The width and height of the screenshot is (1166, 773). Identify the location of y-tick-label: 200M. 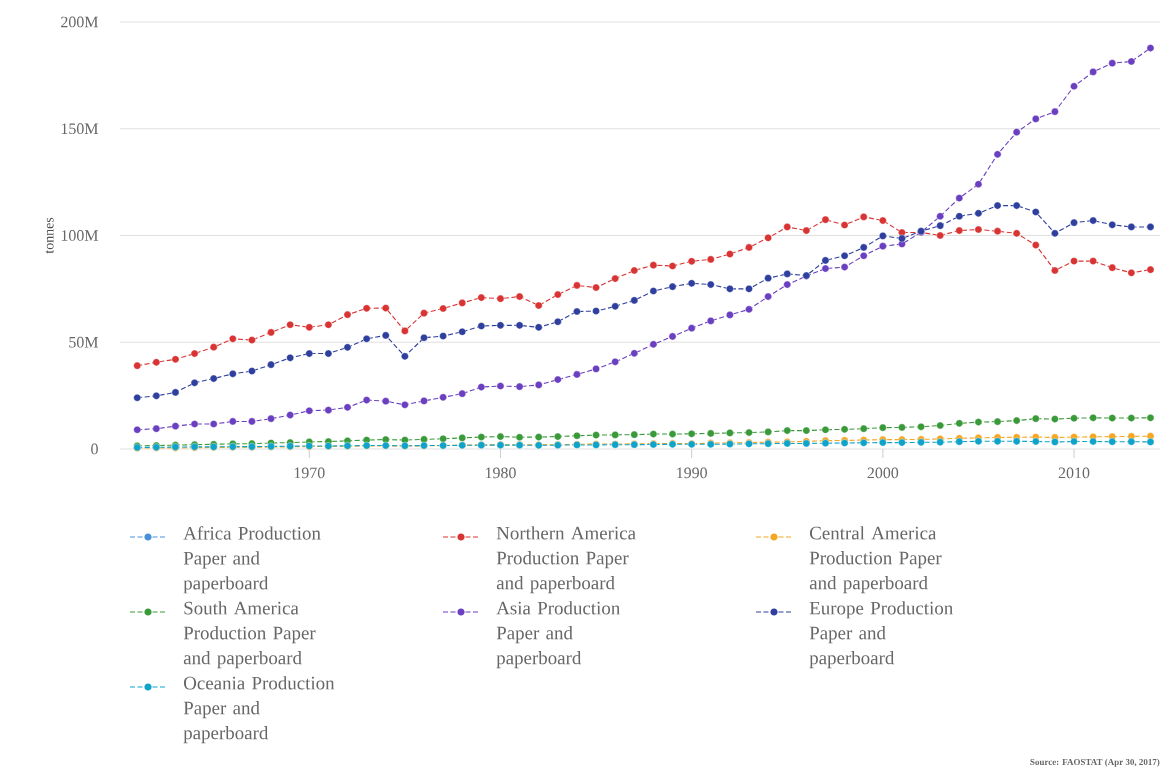
(80, 22).